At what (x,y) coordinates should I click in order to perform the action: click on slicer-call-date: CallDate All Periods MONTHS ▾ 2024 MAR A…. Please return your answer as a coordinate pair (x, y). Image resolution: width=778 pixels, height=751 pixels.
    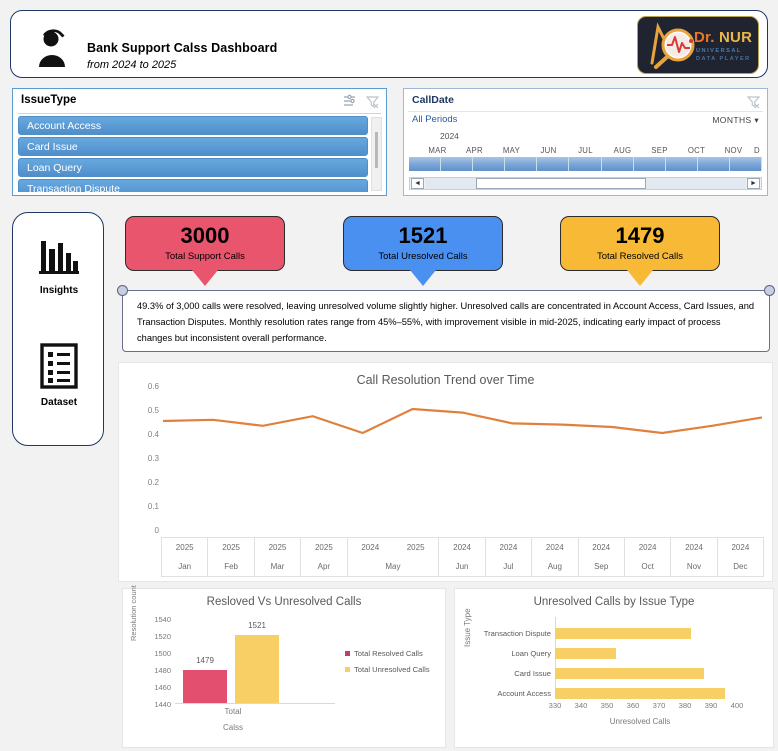
    Looking at the image, I should click on (585, 142).